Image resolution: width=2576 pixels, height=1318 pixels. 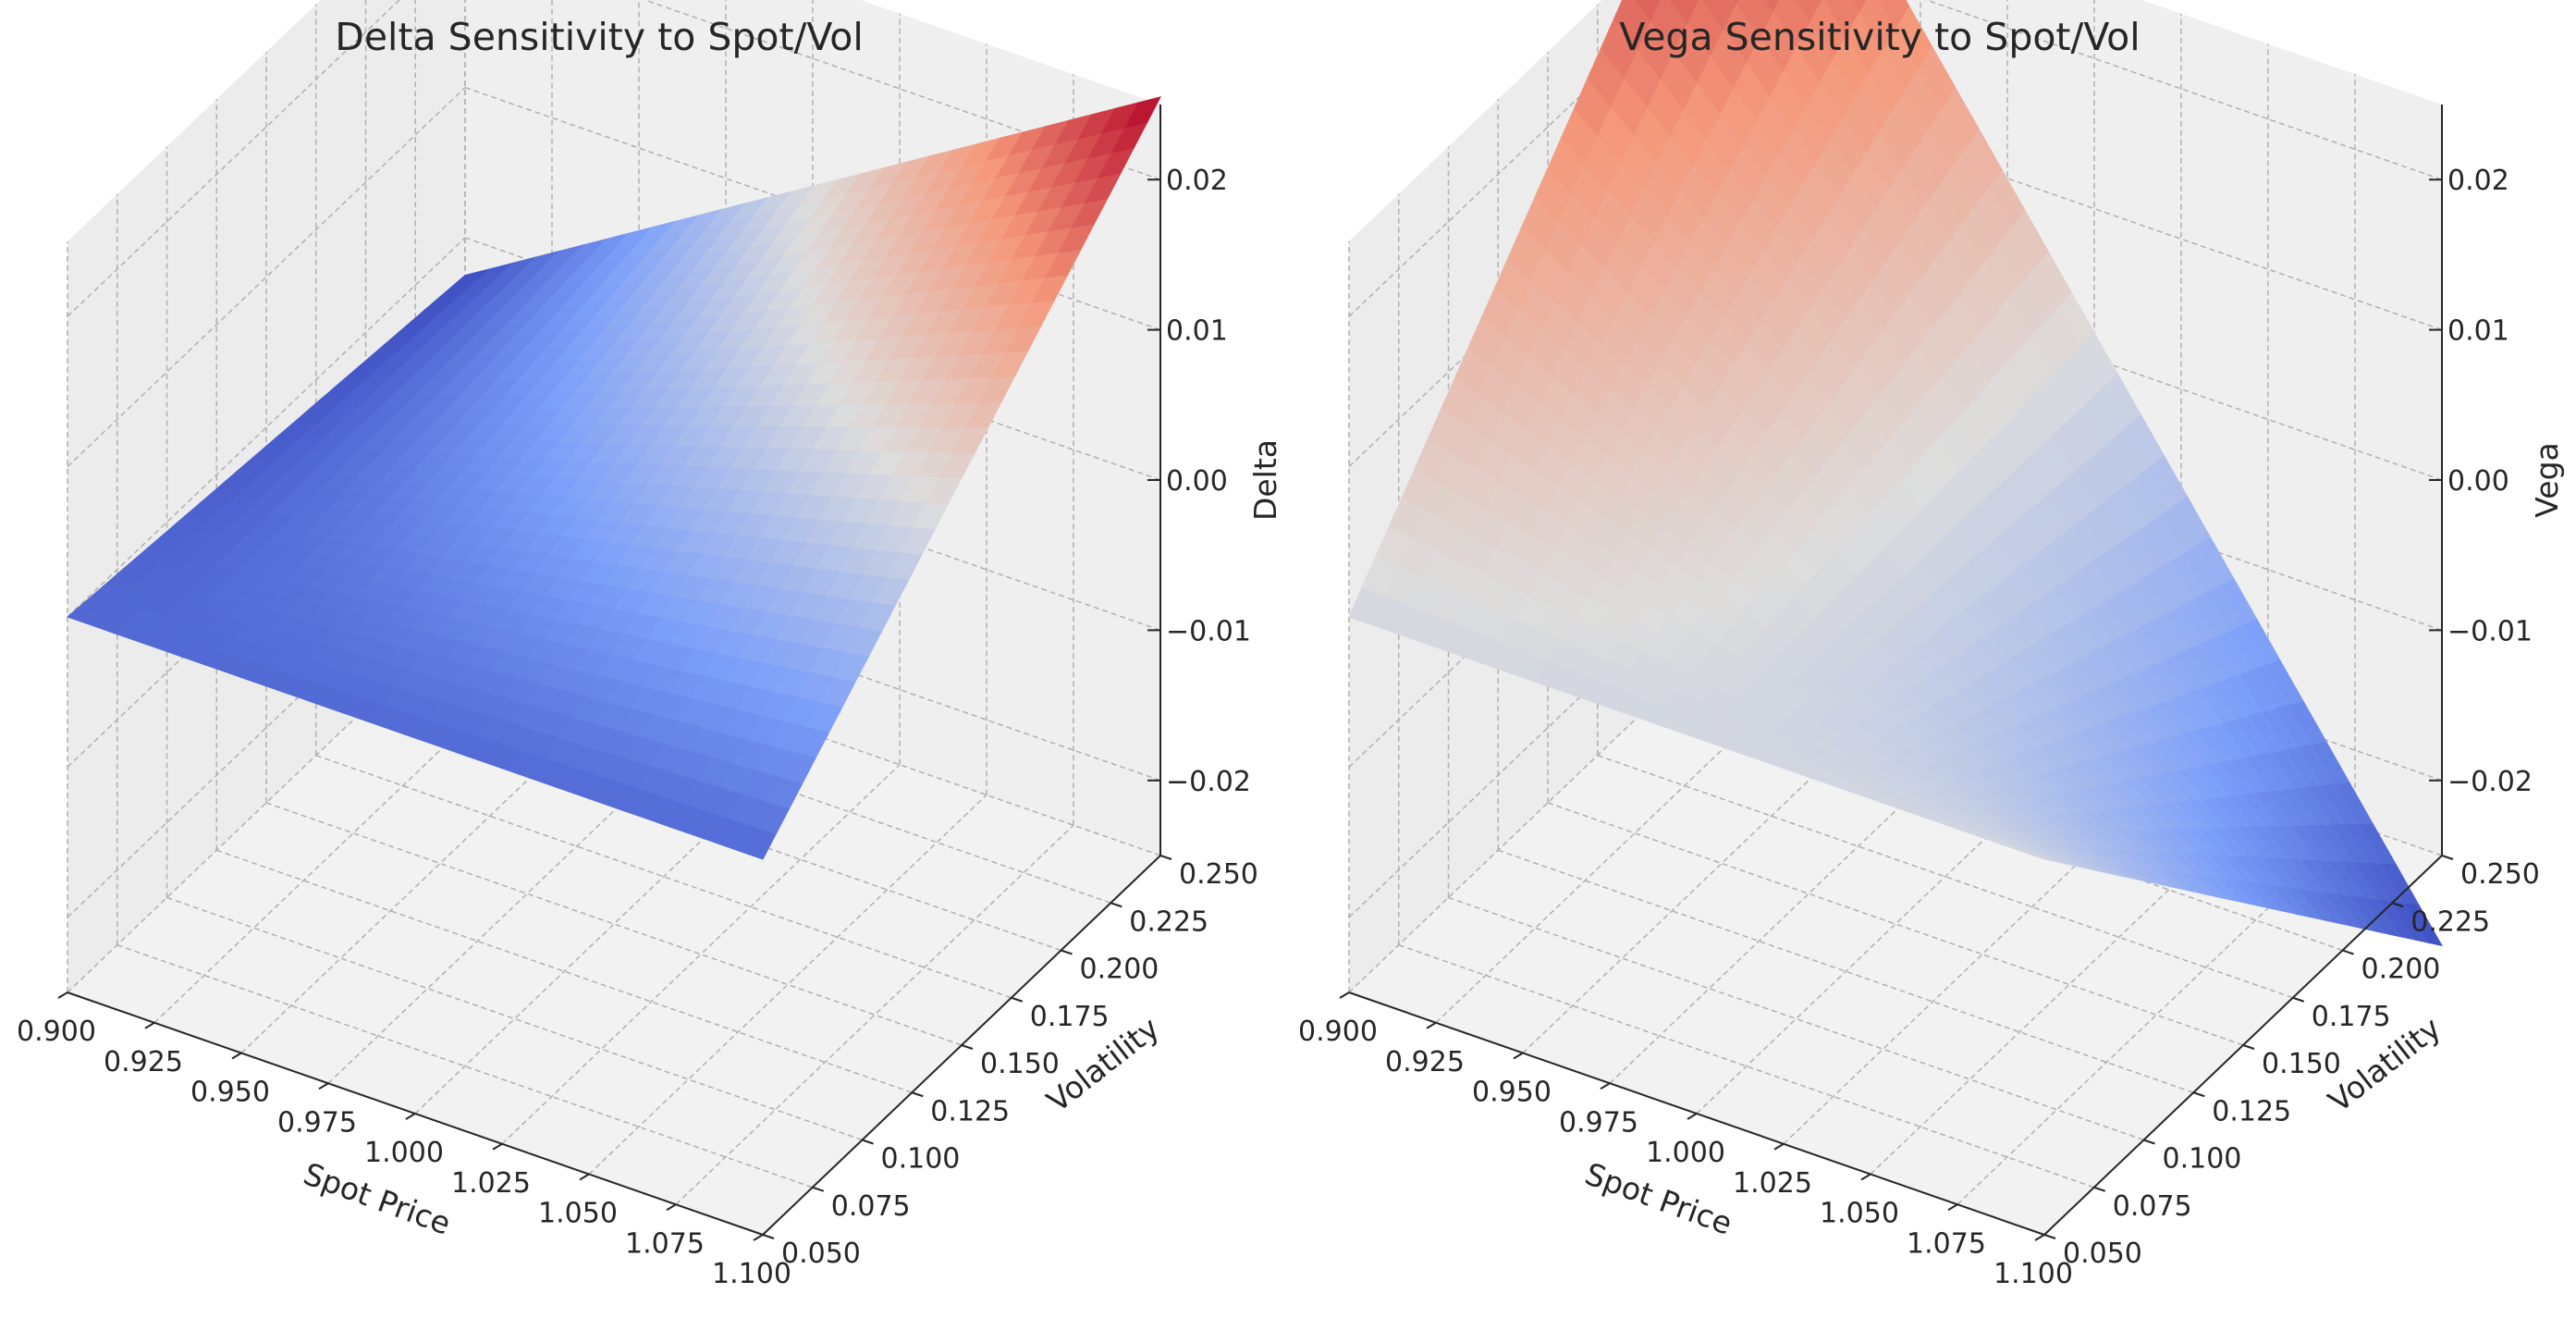 What do you see at coordinates (1338, 1032) in the screenshot?
I see `x-tick-label: 0.900` at bounding box center [1338, 1032].